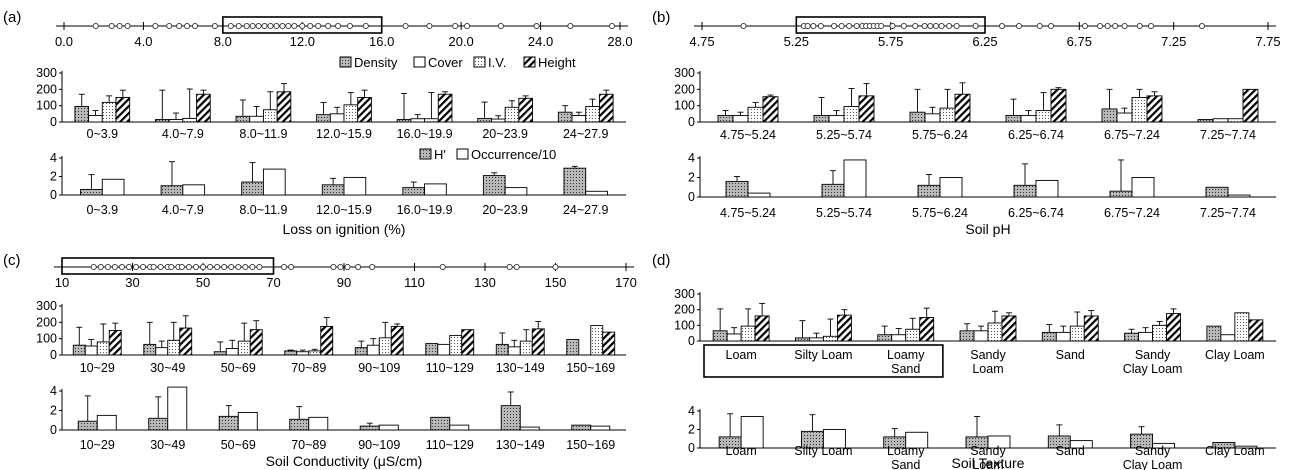 The image size is (1301, 470). I want to click on category-label: Loam, so click(741, 451).